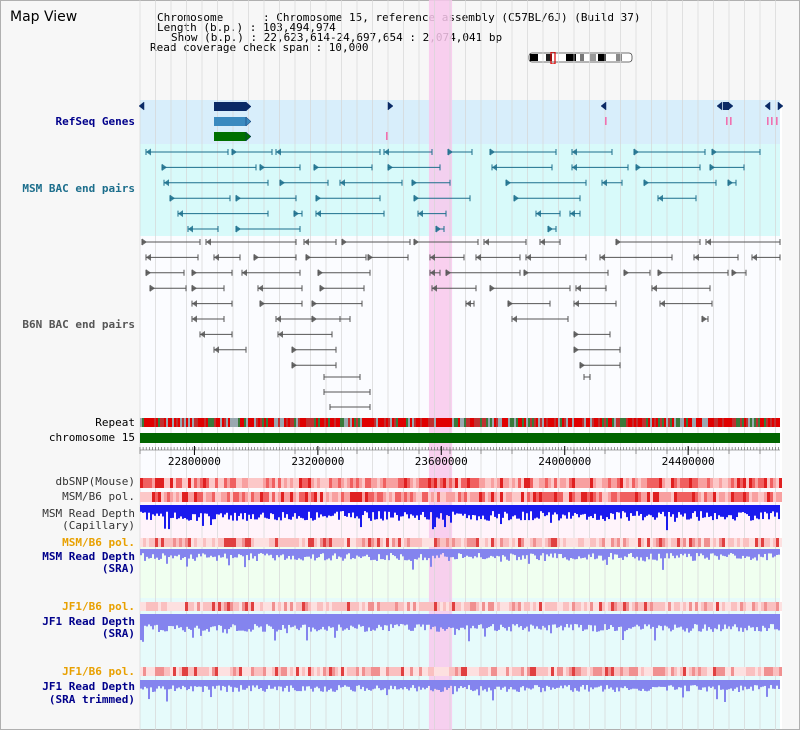 This screenshot has width=800, height=730. Describe the element at coordinates (730, 183) in the screenshot. I see `msm-bac-pair-arrow` at that location.